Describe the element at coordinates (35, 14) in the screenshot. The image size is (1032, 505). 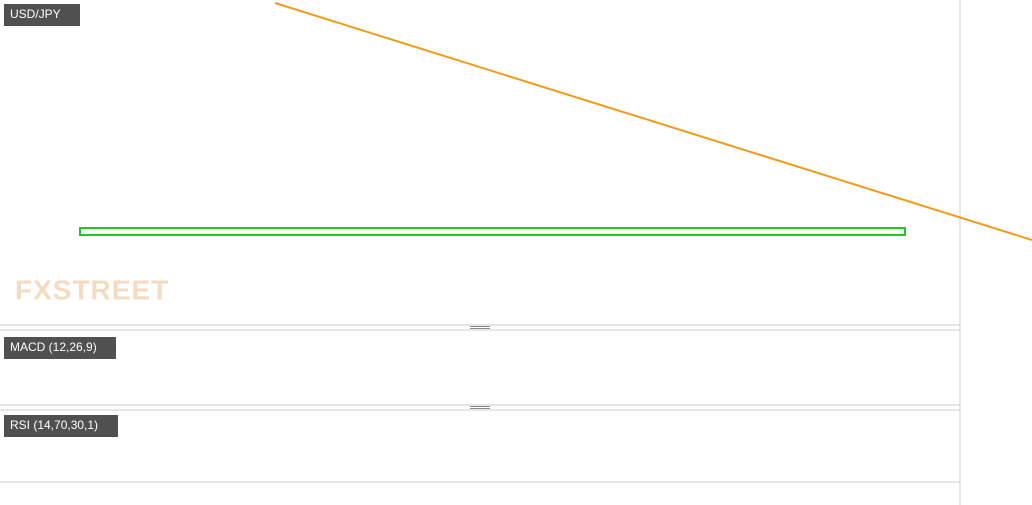
I see `symbol-title: USD/JPY` at that location.